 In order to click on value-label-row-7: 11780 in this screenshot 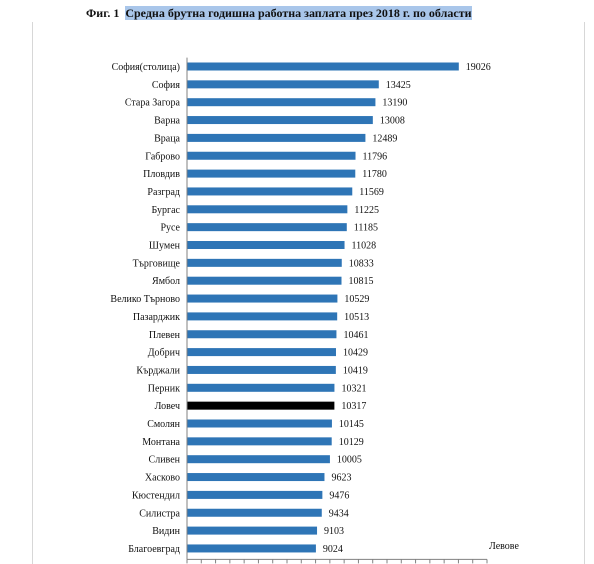, I will do `click(374, 174)`.